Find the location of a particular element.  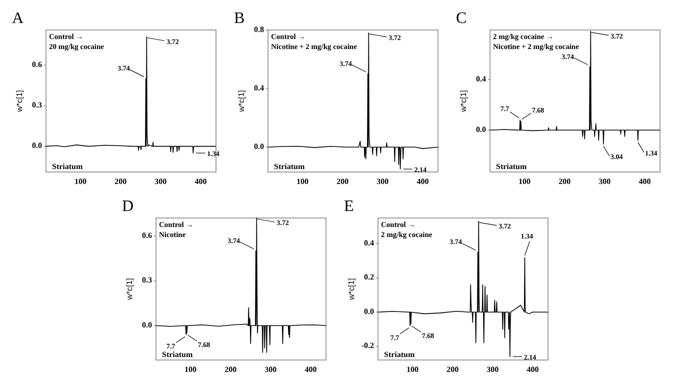

chart-title: A is located at coordinates (18, 18).